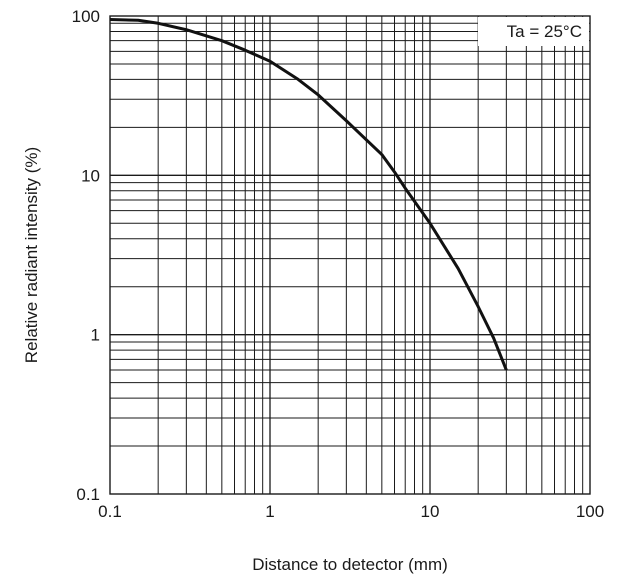  I want to click on x-tick-label: 1, so click(269, 511).